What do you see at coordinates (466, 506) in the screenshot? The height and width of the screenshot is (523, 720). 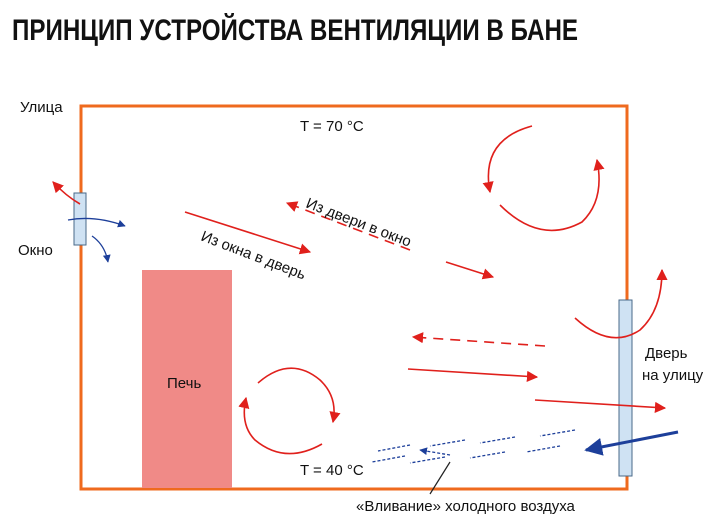 I see `label: «Вливание» холодного воздуха` at bounding box center [466, 506].